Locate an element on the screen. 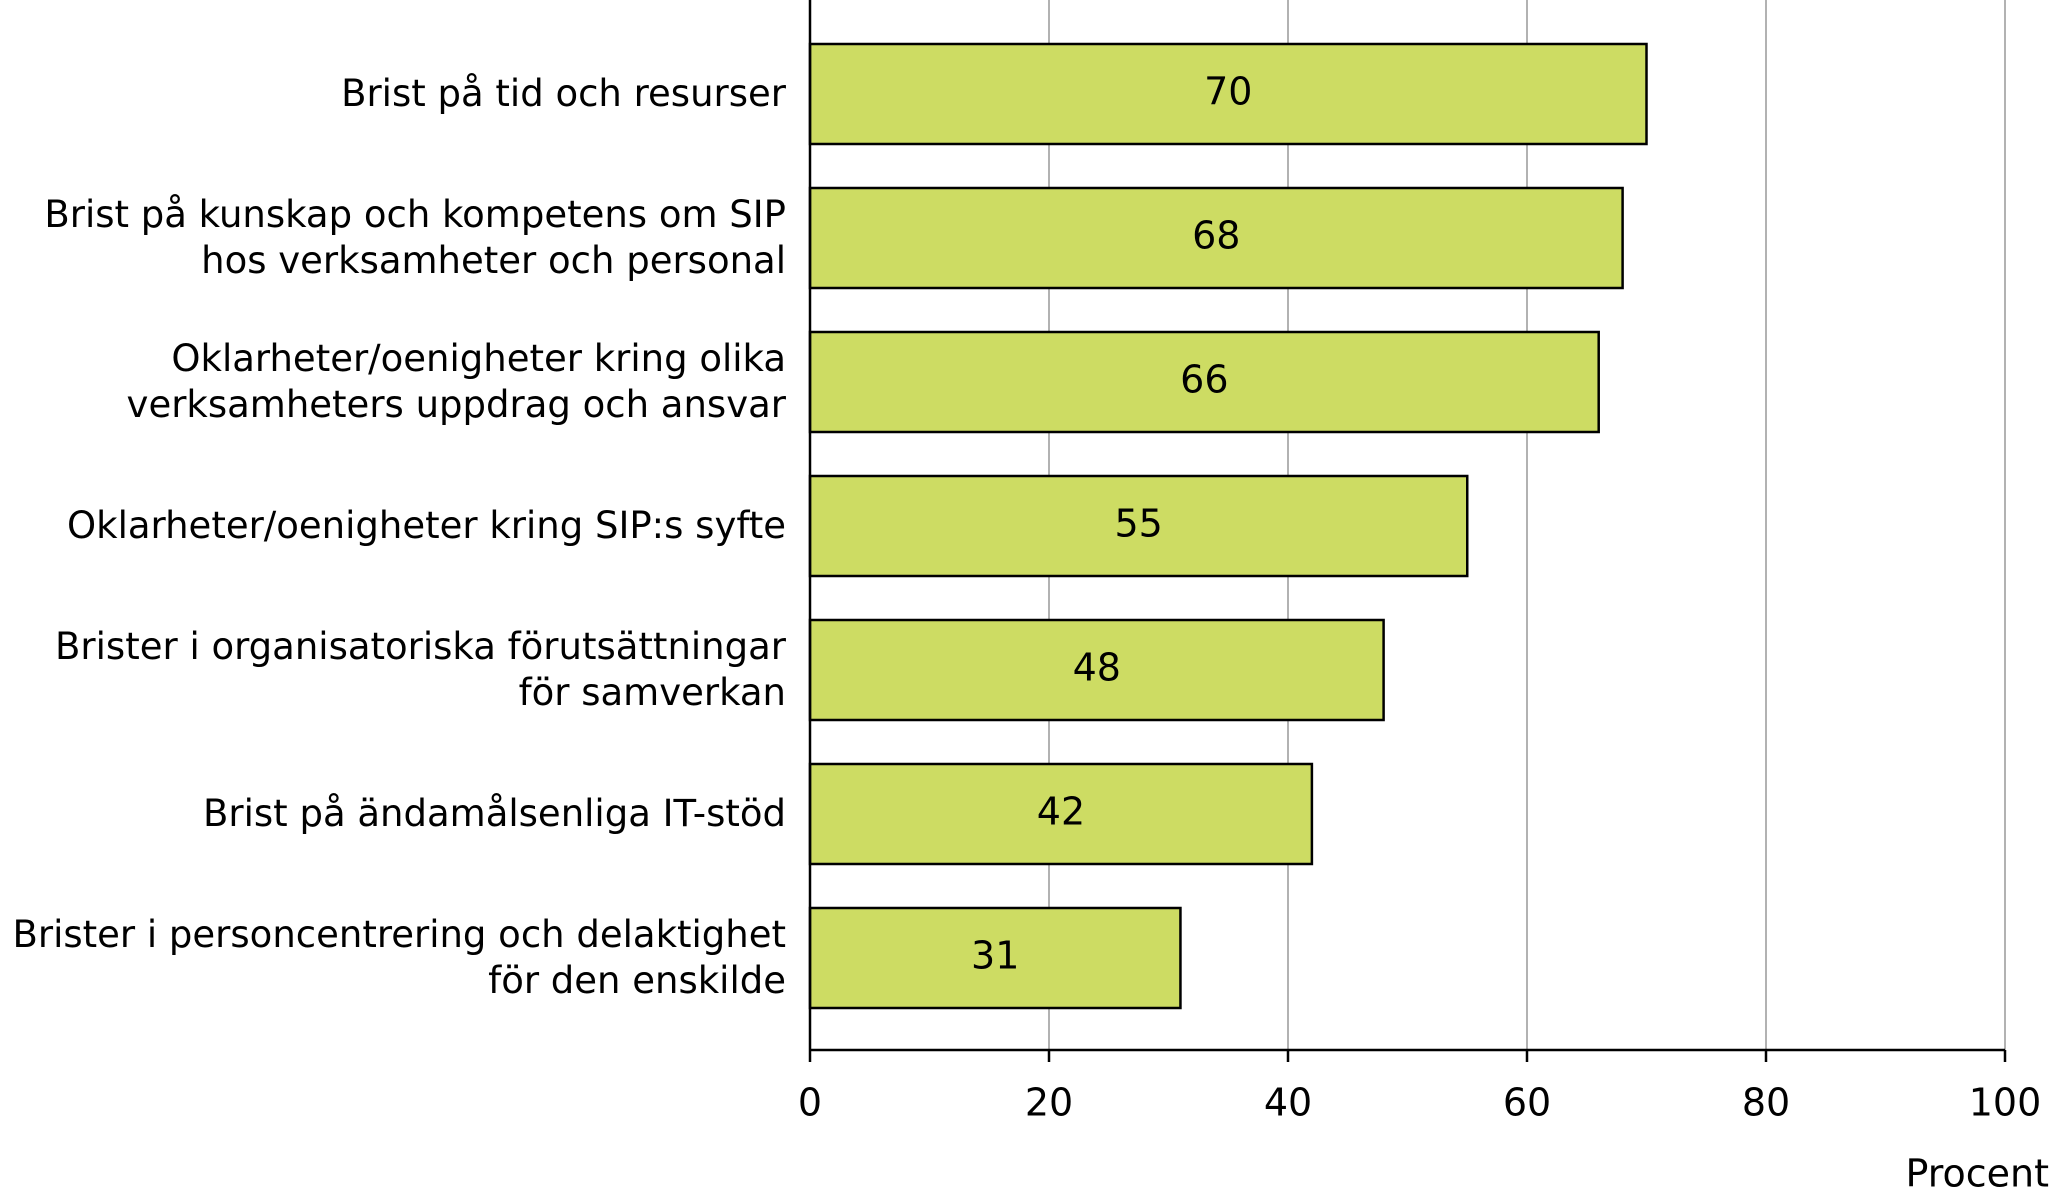  value-label: 42 is located at coordinates (1061, 812).